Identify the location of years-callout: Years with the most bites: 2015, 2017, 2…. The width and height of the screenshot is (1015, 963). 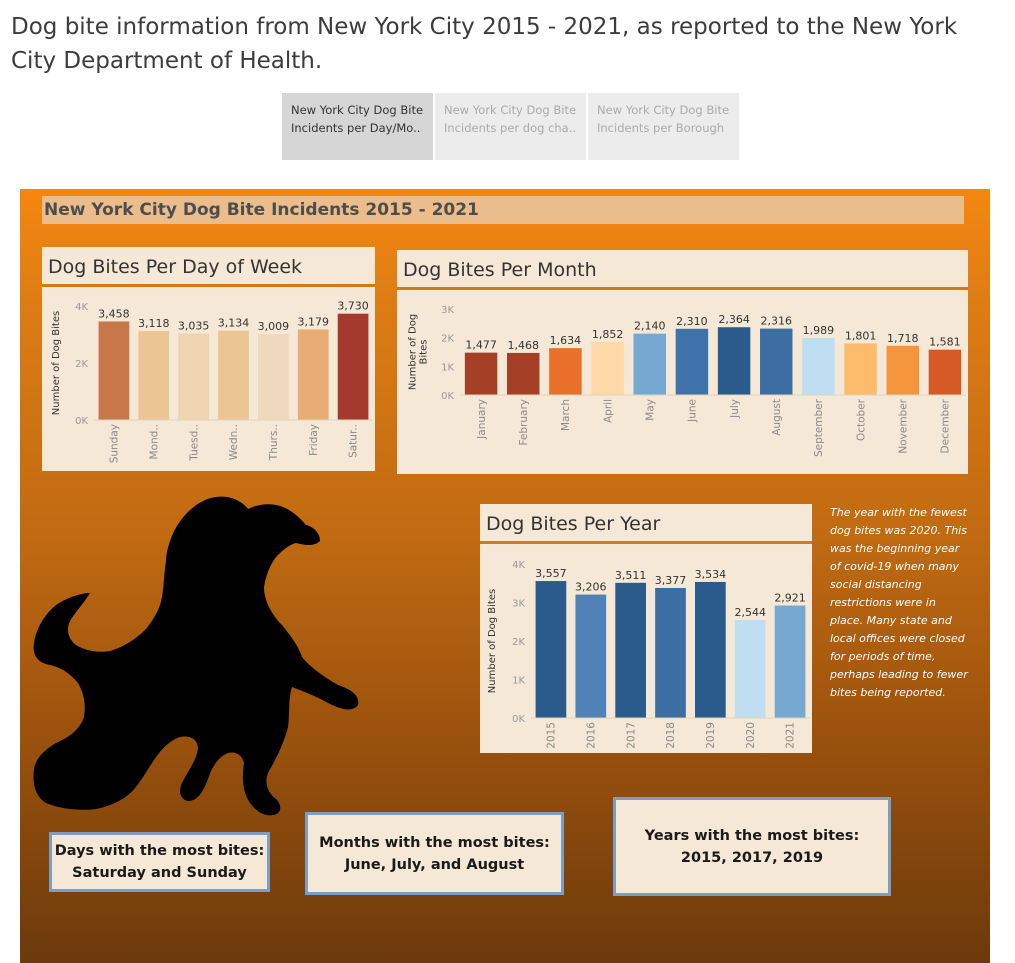
(752, 846).